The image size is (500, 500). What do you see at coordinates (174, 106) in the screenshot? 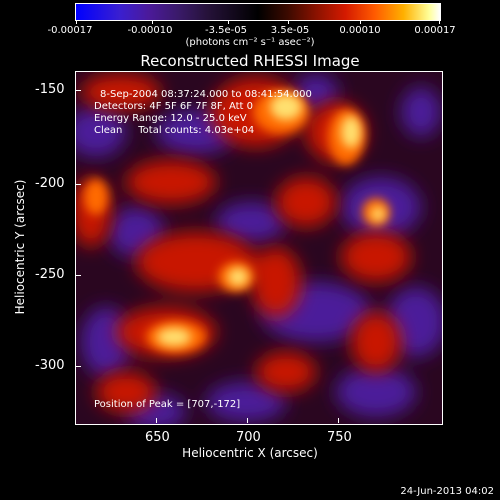
I see `detectors-text: Detectors: 4F 5F 6F 7F 8F, Att 0` at bounding box center [174, 106].